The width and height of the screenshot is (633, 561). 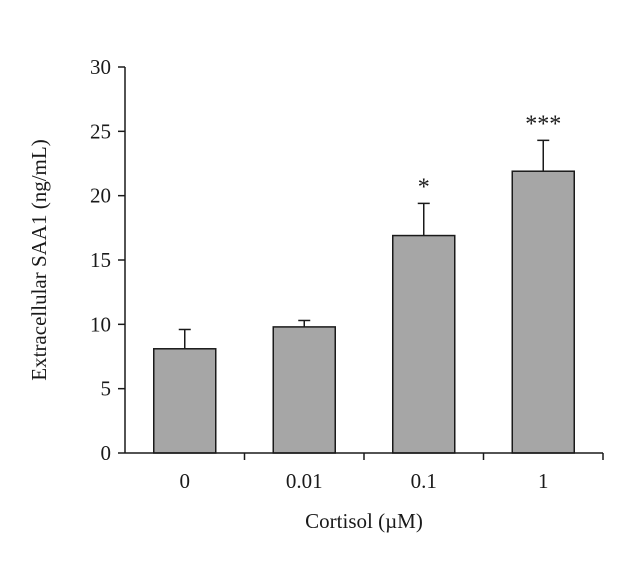 What do you see at coordinates (185, 481) in the screenshot?
I see `x-tick-label: 0` at bounding box center [185, 481].